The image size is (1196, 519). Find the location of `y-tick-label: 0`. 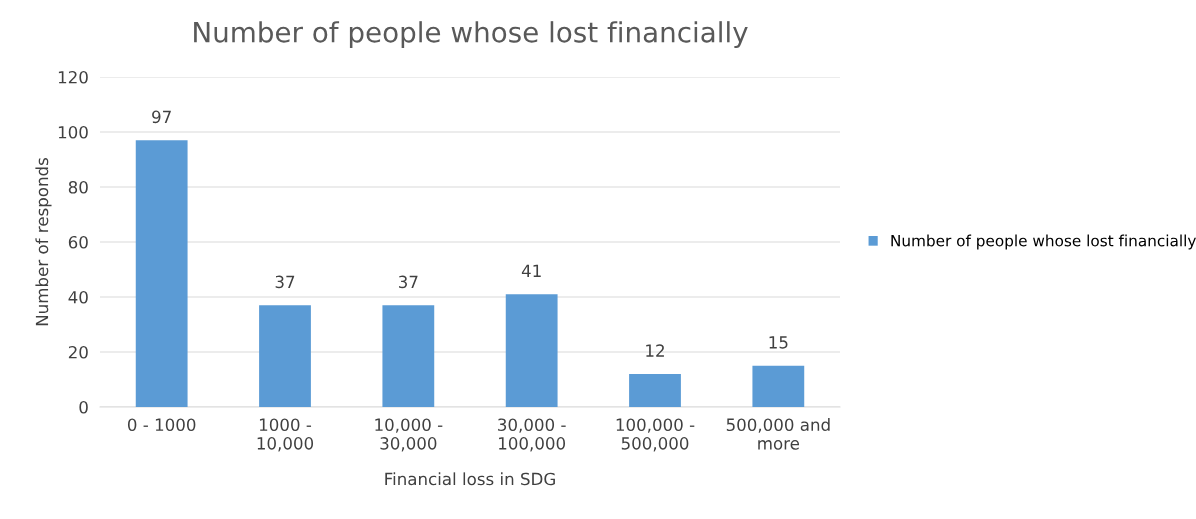

y-tick-label: 0 is located at coordinates (83, 407).